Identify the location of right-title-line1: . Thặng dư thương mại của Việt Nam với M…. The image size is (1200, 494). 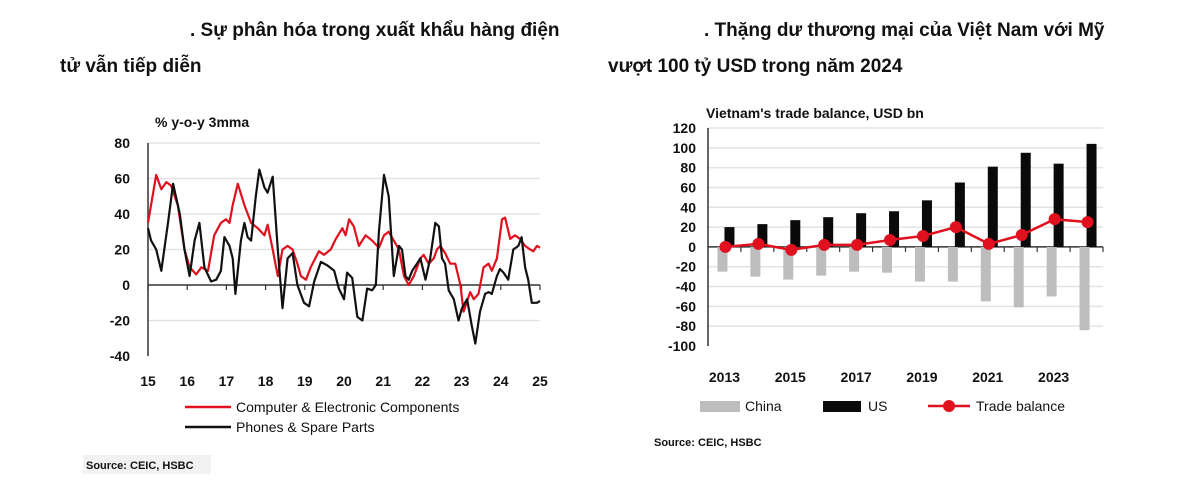
(904, 30).